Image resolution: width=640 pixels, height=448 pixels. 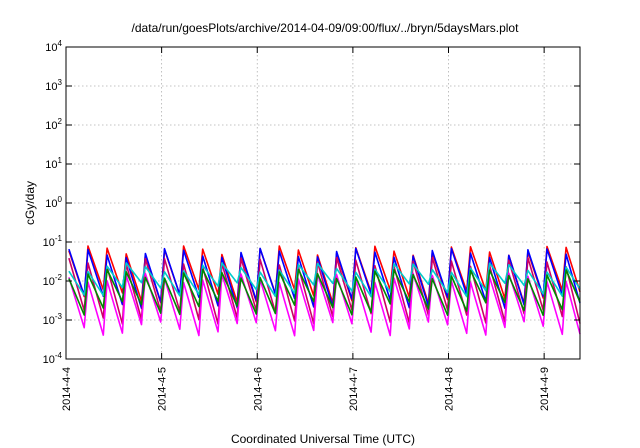 I want to click on y-tick-label: 10⁻¹, so click(x=53, y=241).